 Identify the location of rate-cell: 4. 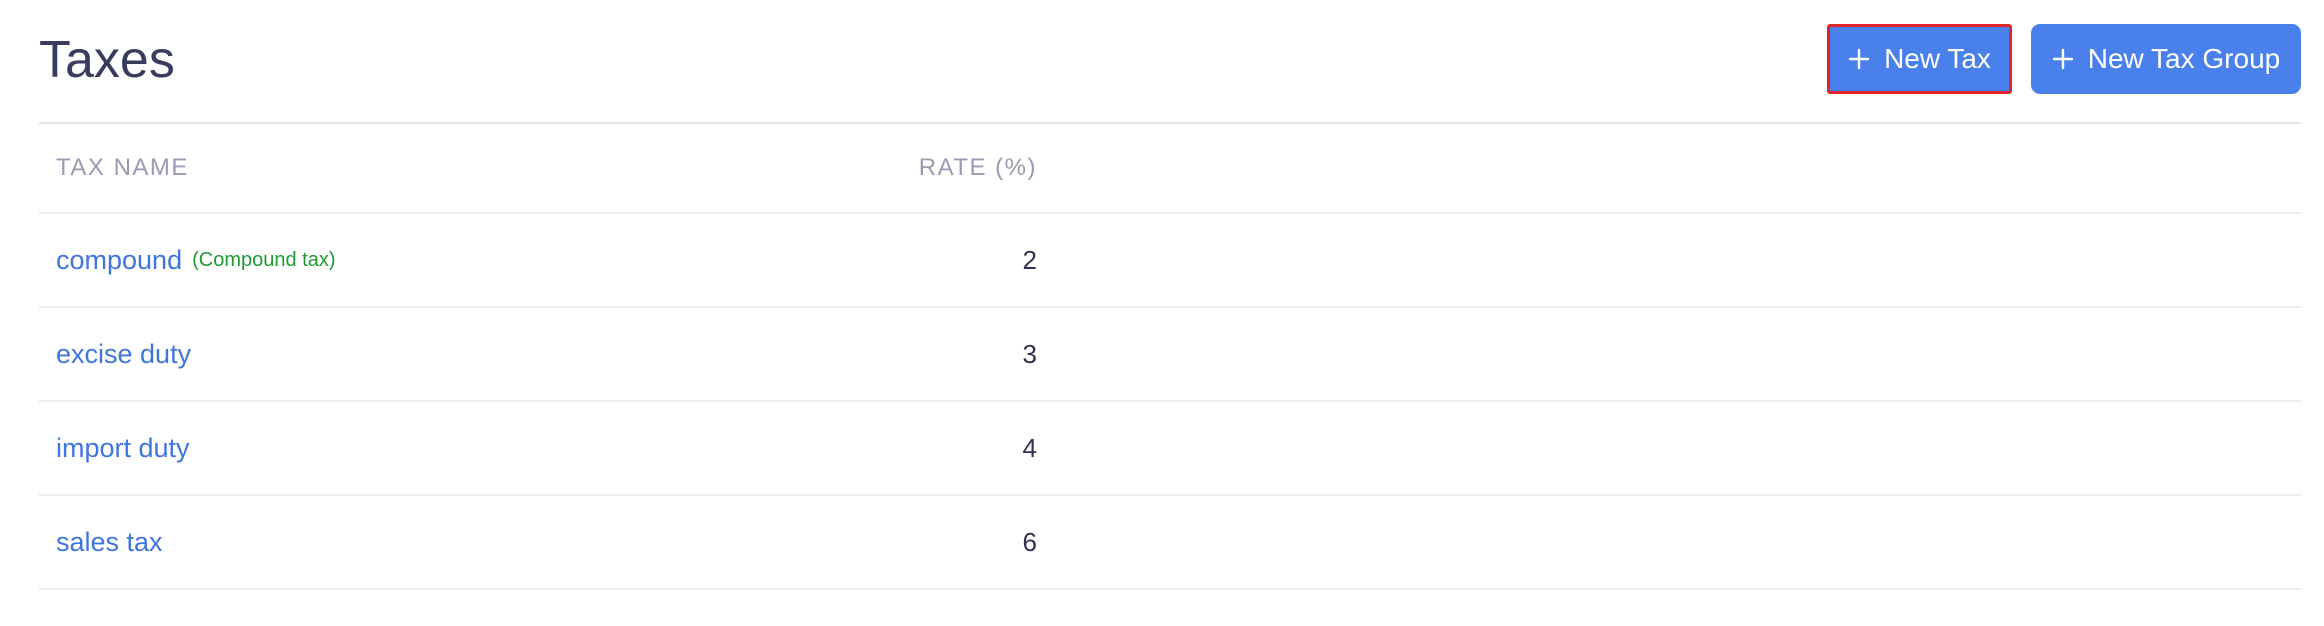
(1030, 448).